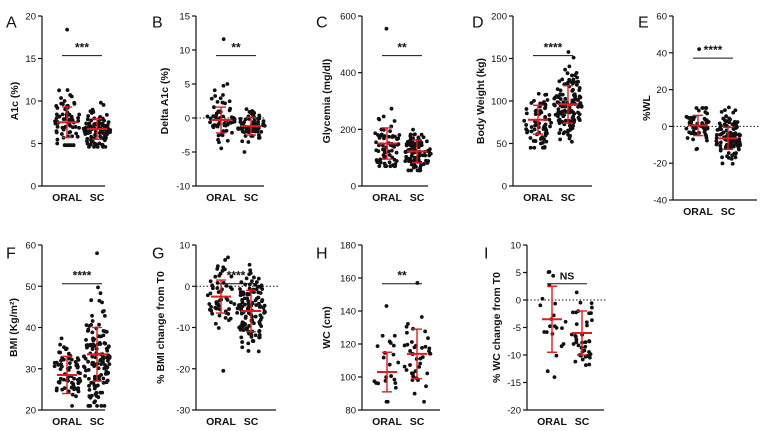  Describe the element at coordinates (348, 312) in the screenshot. I see `panel-h-ytick-label: 140` at that location.